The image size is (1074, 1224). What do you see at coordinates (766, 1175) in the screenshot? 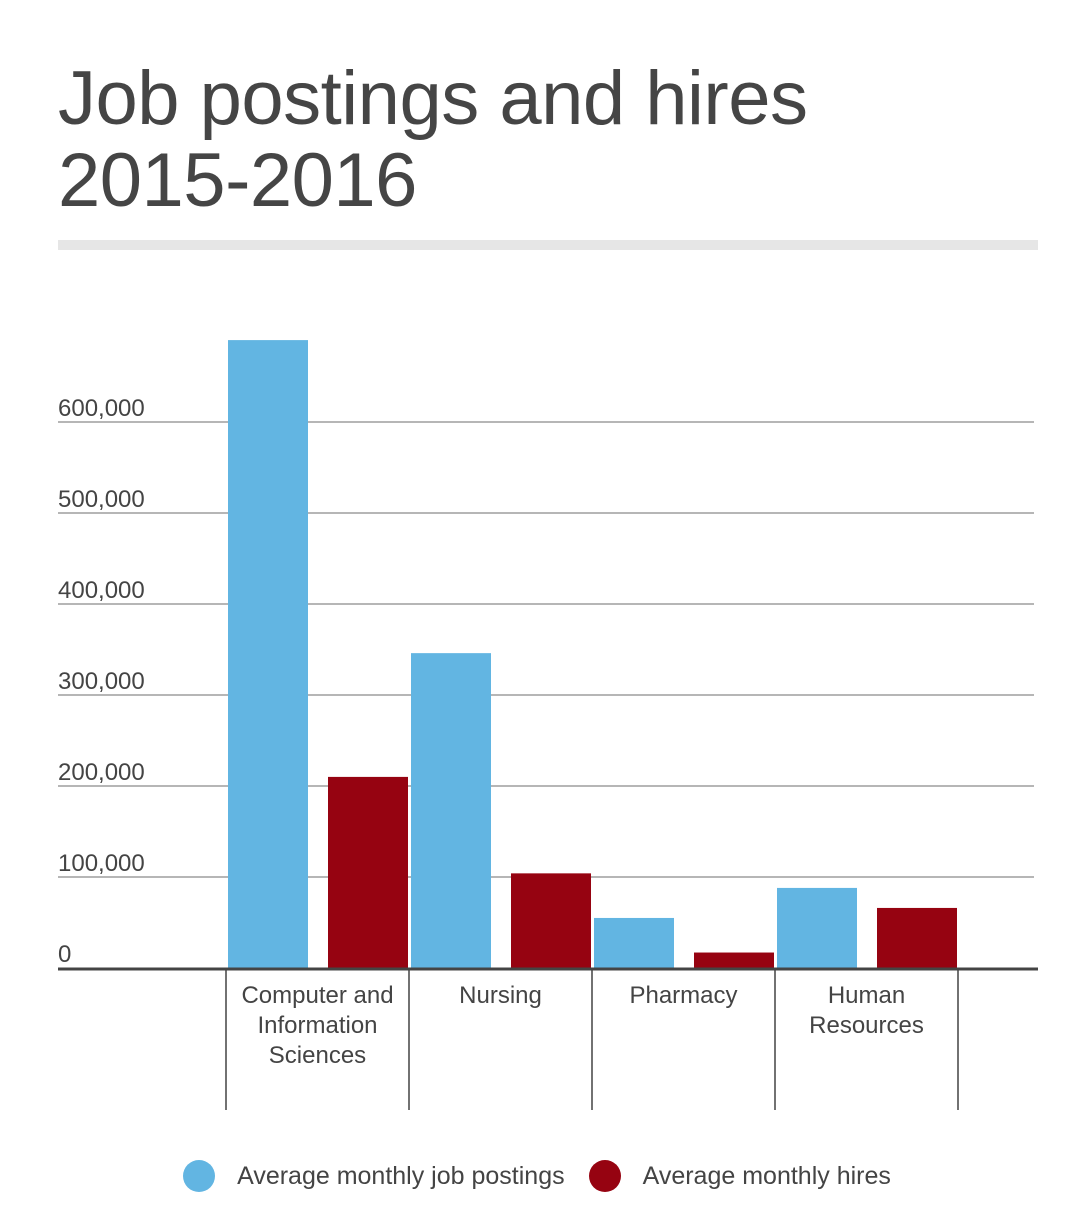
I see `legend-label-hires: Average monthly hires` at bounding box center [766, 1175].